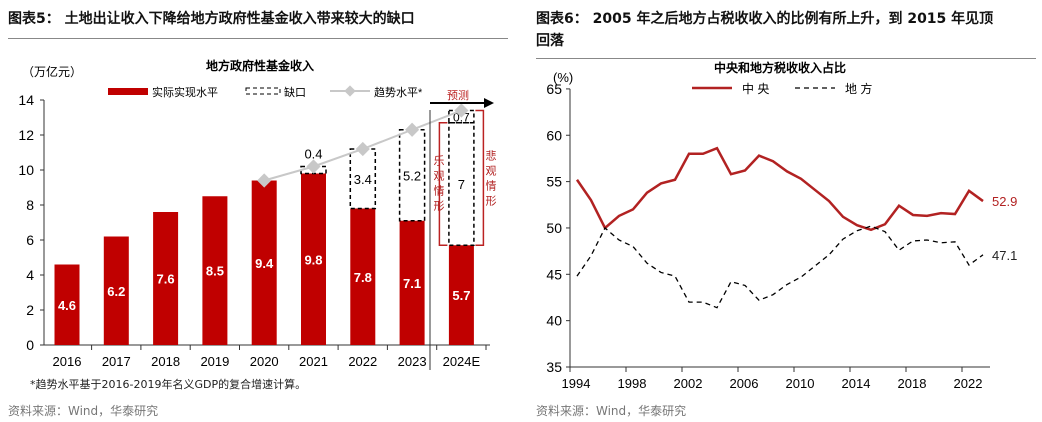 This screenshot has width=1042, height=422. I want to click on pessimistic-label: 悲观情形, so click(490, 180).